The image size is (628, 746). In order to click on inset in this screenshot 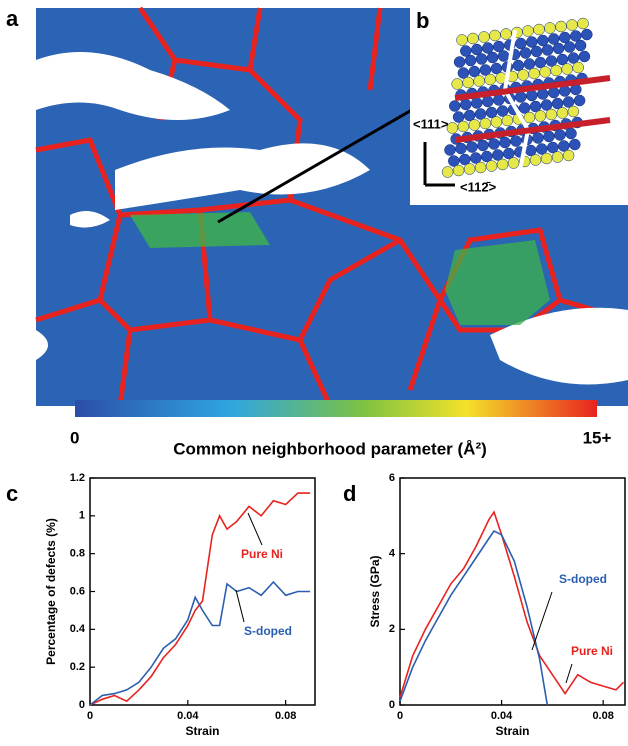, I will do `click(519, 102)`.